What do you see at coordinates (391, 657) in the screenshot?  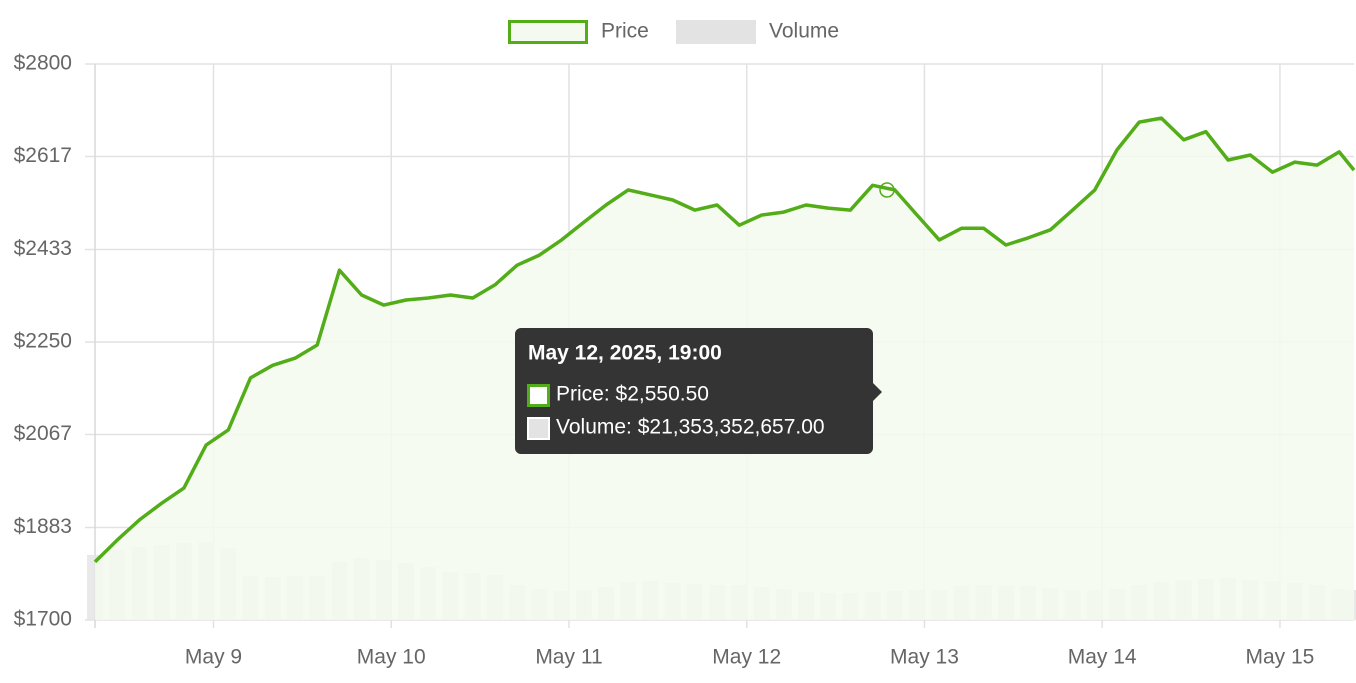 I see `x-tick-label: May 10` at bounding box center [391, 657].